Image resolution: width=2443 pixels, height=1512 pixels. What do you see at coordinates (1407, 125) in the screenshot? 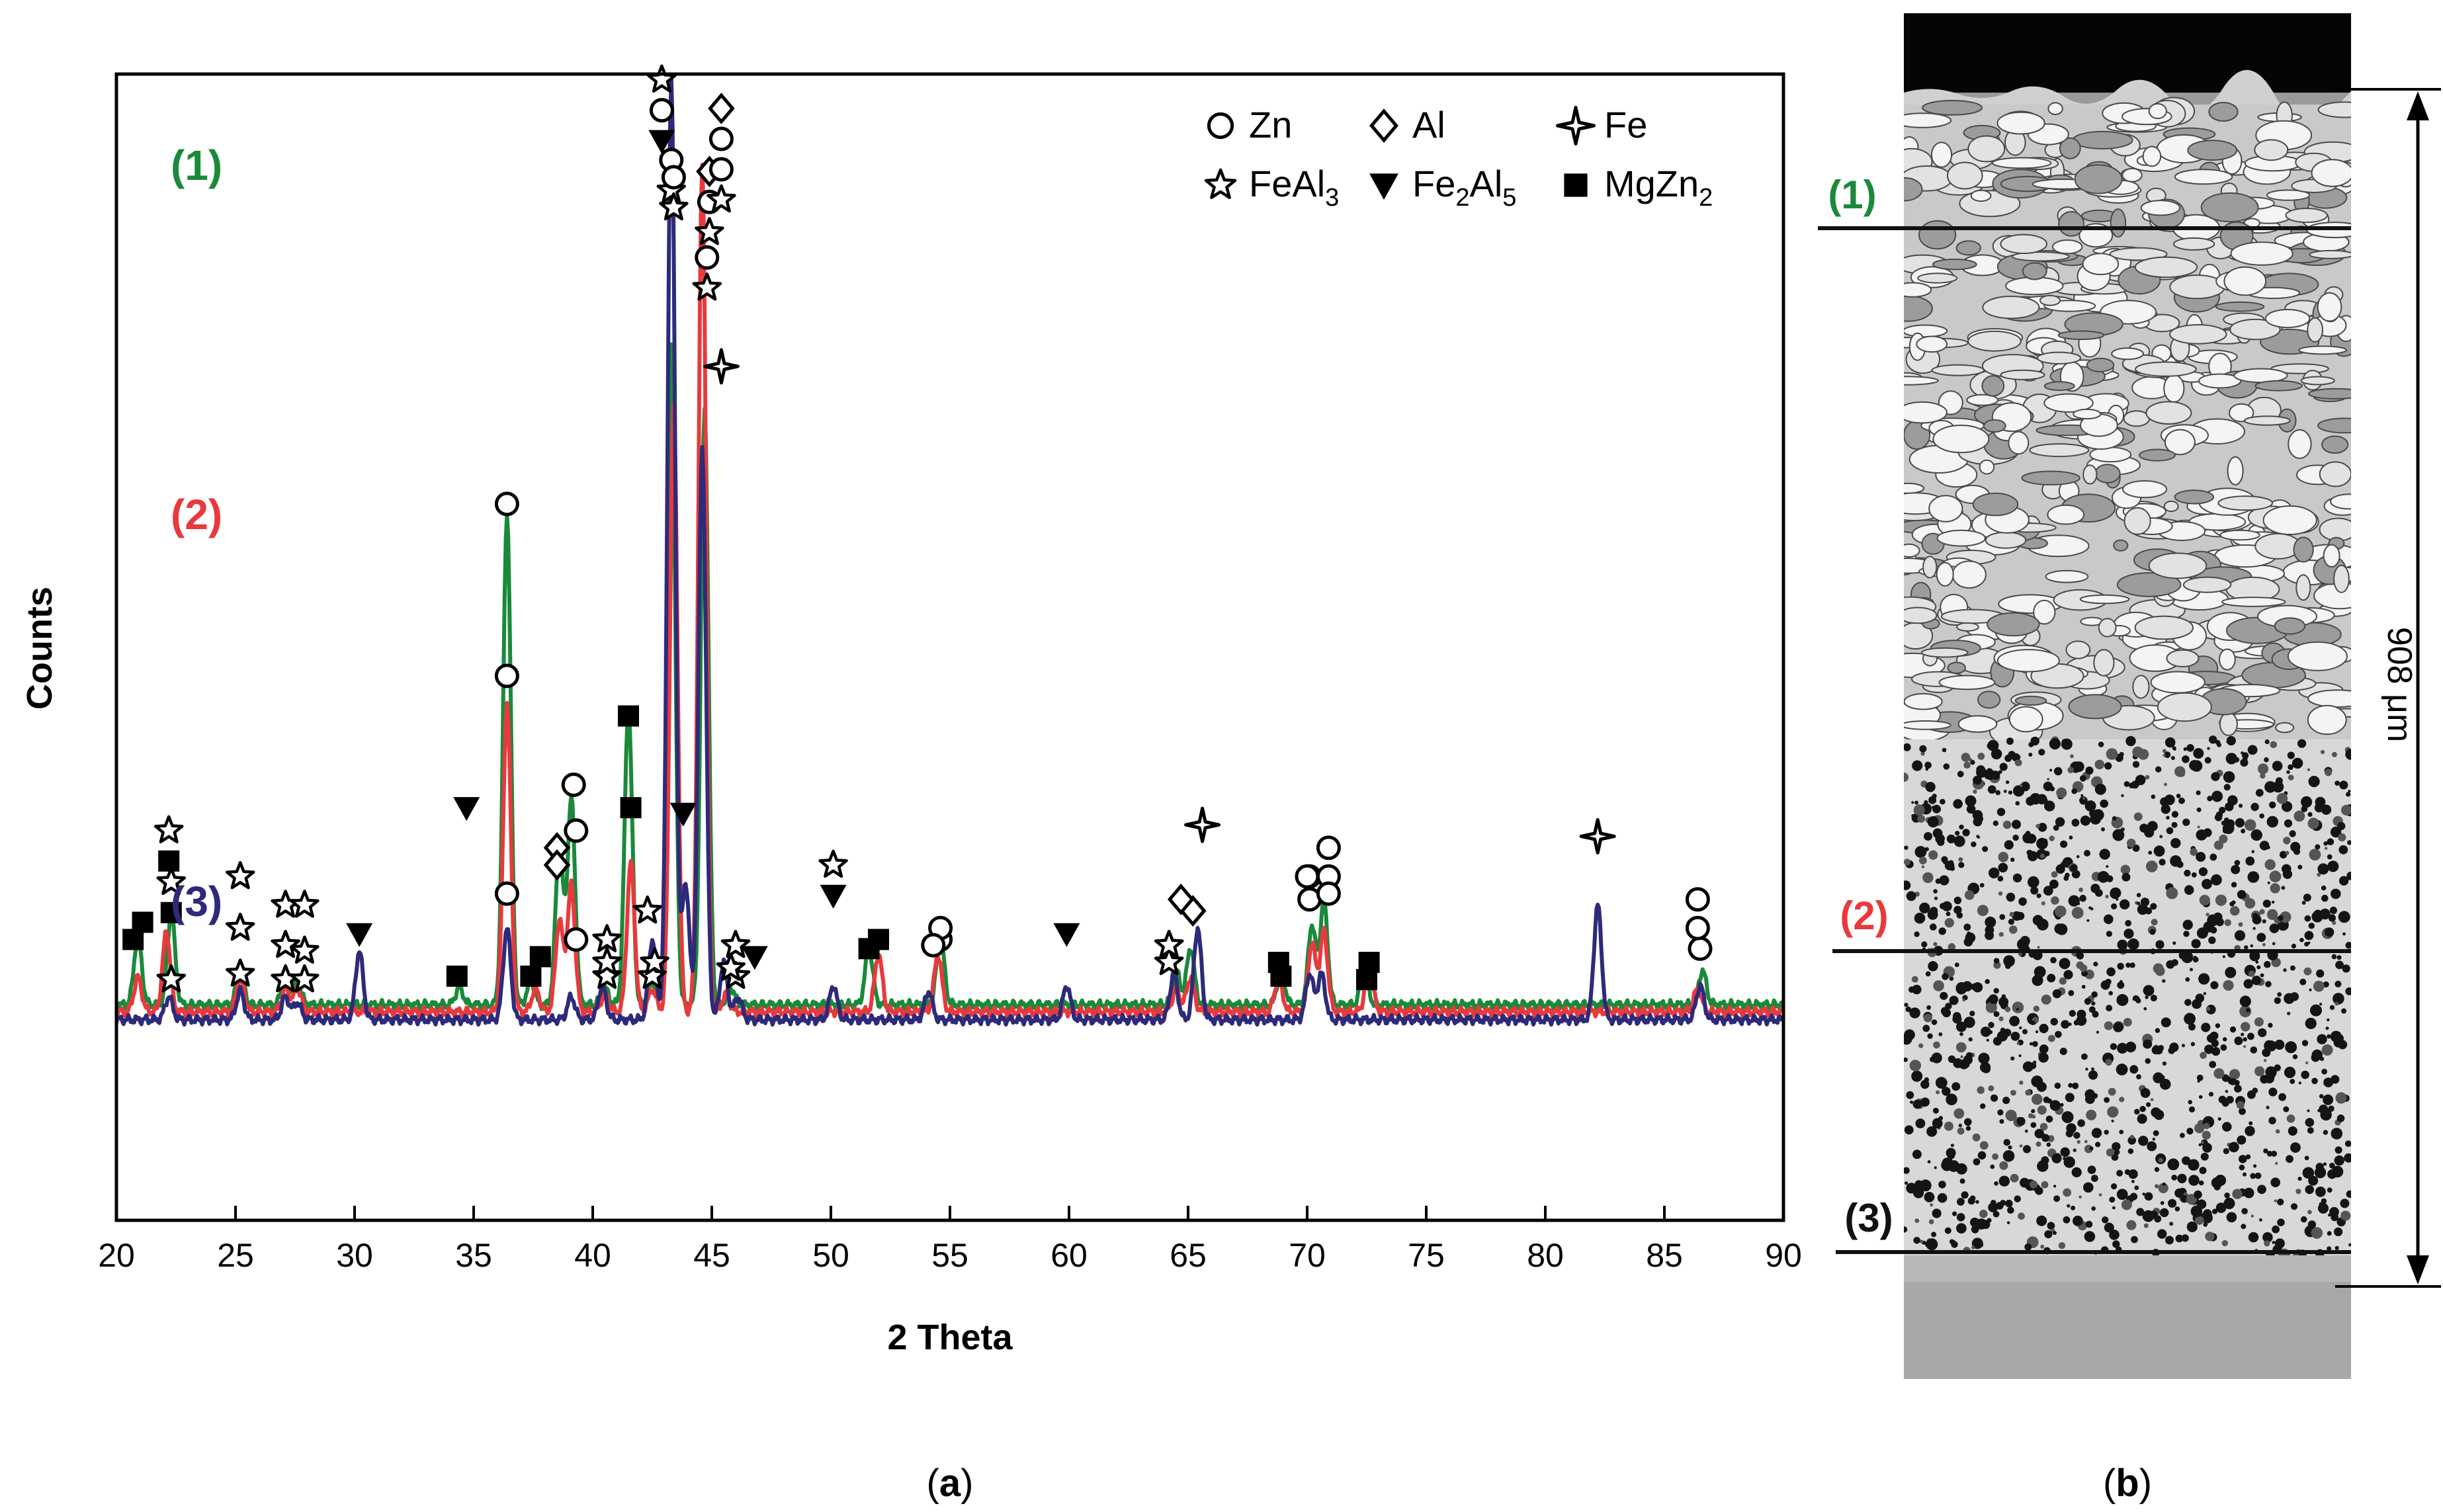
I see `legend-item-al: Al` at bounding box center [1407, 125].